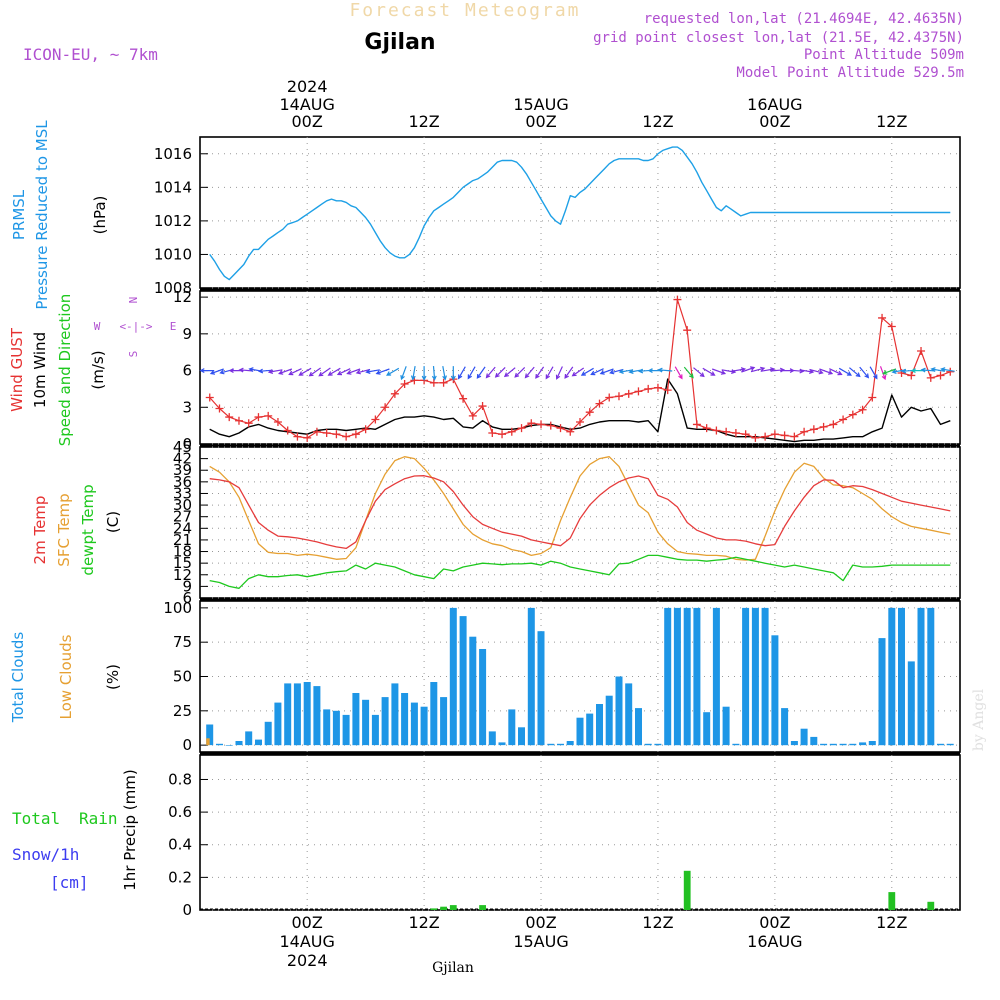  What do you see at coordinates (182, 459) in the screenshot?
I see `ytick-label-temp: 42` at bounding box center [182, 459].